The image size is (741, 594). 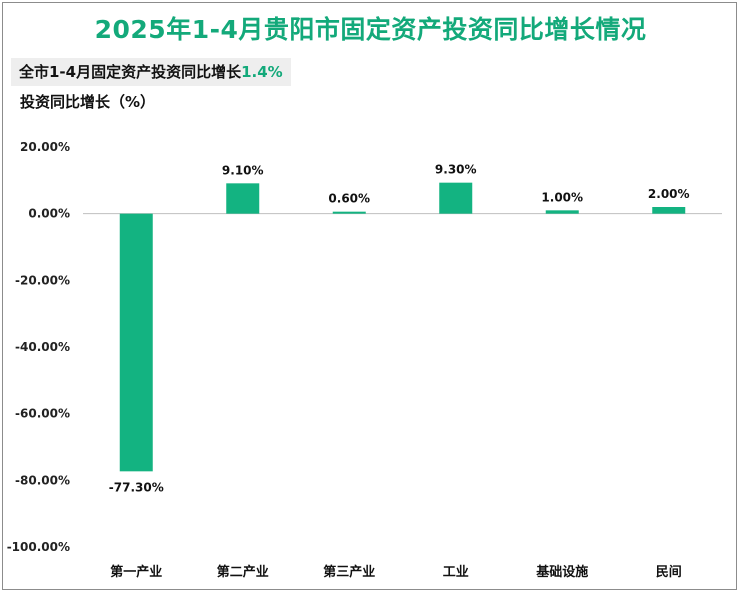 What do you see at coordinates (243, 170) in the screenshot?
I see `data-label: 9.10%` at bounding box center [243, 170].